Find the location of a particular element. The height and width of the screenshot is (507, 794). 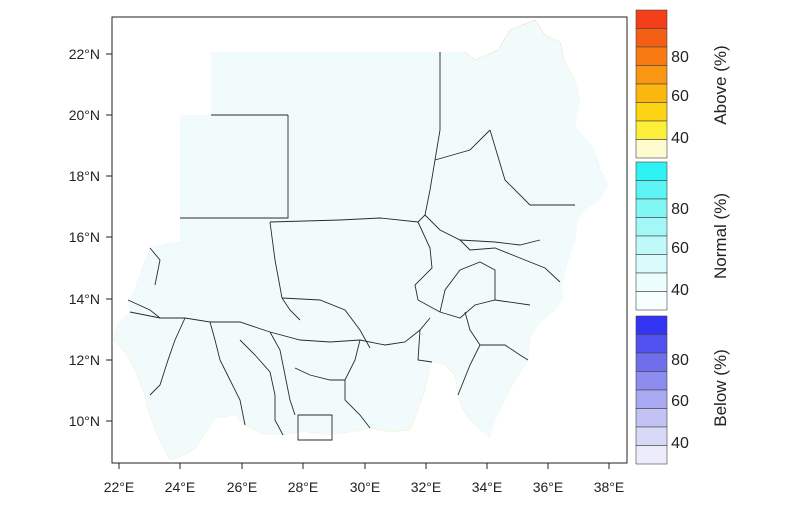

y-tick-6: 10°N is located at coordinates (90, 421).